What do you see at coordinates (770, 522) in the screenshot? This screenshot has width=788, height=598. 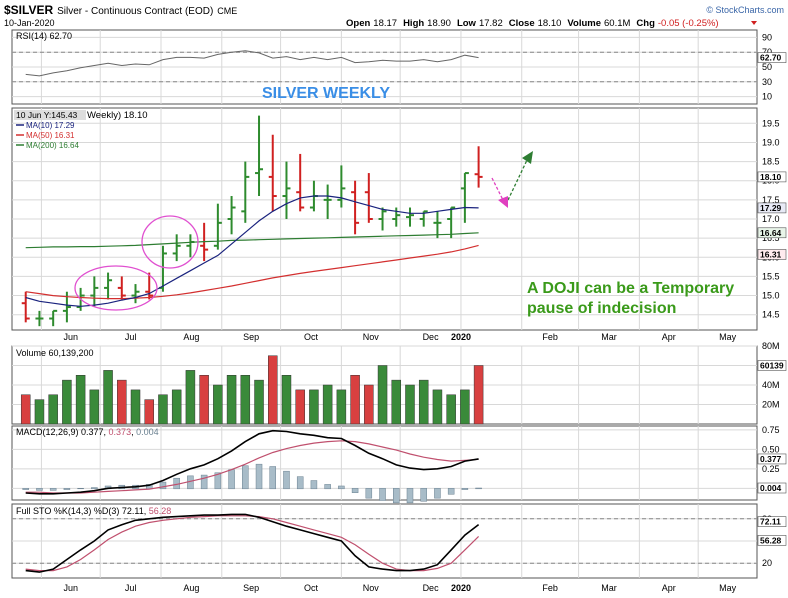 I see `last-sto-k-label: 72.11` at bounding box center [770, 522].